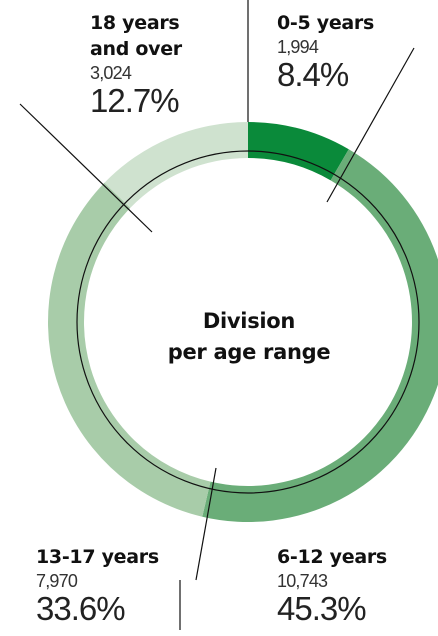 Image resolution: width=438 pixels, height=636 pixels. Describe the element at coordinates (322, 608) in the screenshot. I see `slice-percent: 45.3%` at that location.